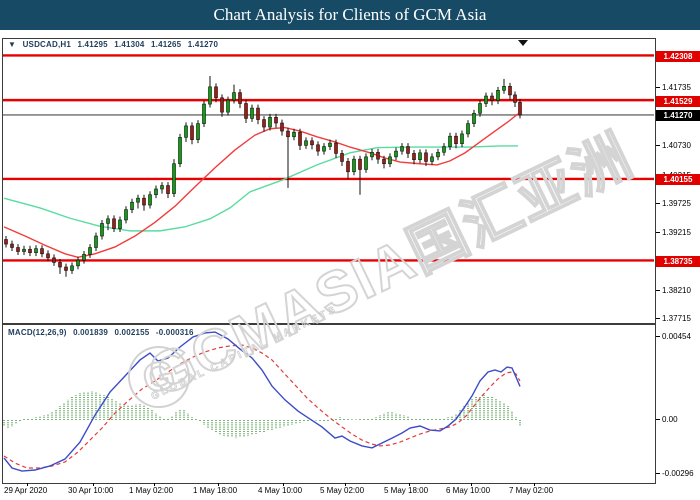 This screenshot has height=500, width=700. Describe the element at coordinates (91, 332) in the screenshot. I see `macd-main-value: 0.001839` at that location.